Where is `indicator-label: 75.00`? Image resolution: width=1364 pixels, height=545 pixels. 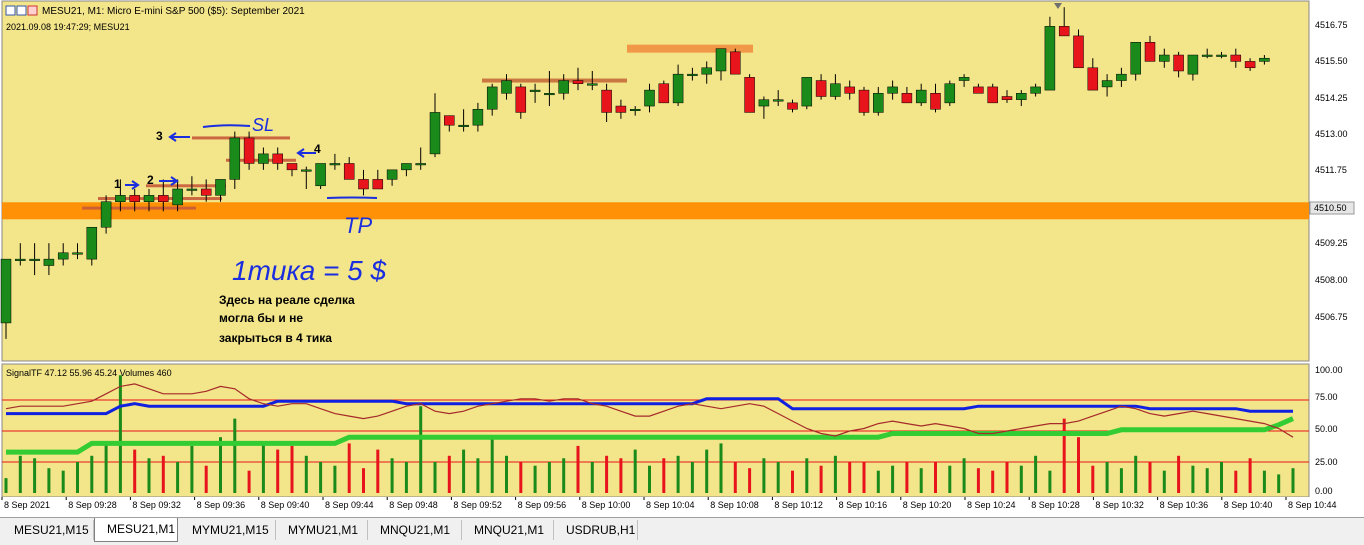
indicator-label: 75.00 is located at coordinates (1326, 397).